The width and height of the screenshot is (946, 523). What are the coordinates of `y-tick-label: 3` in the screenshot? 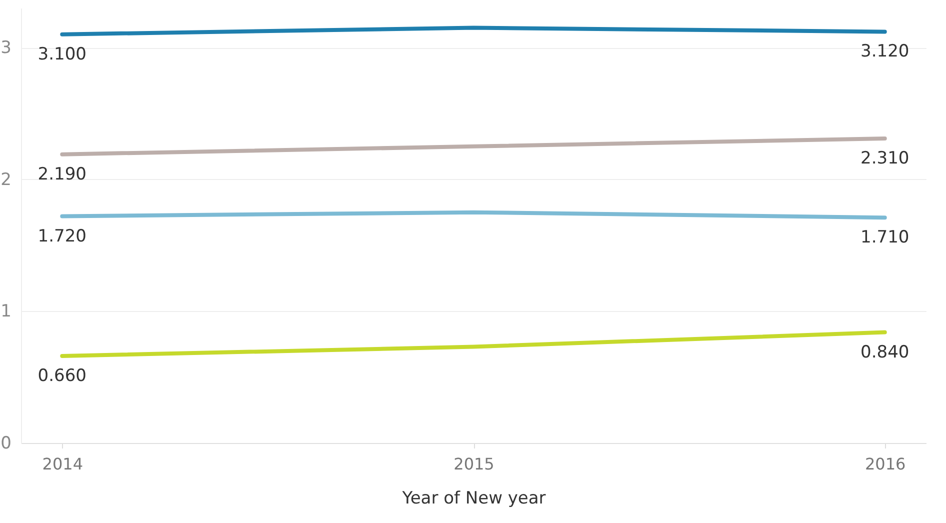 It's located at (6, 48).